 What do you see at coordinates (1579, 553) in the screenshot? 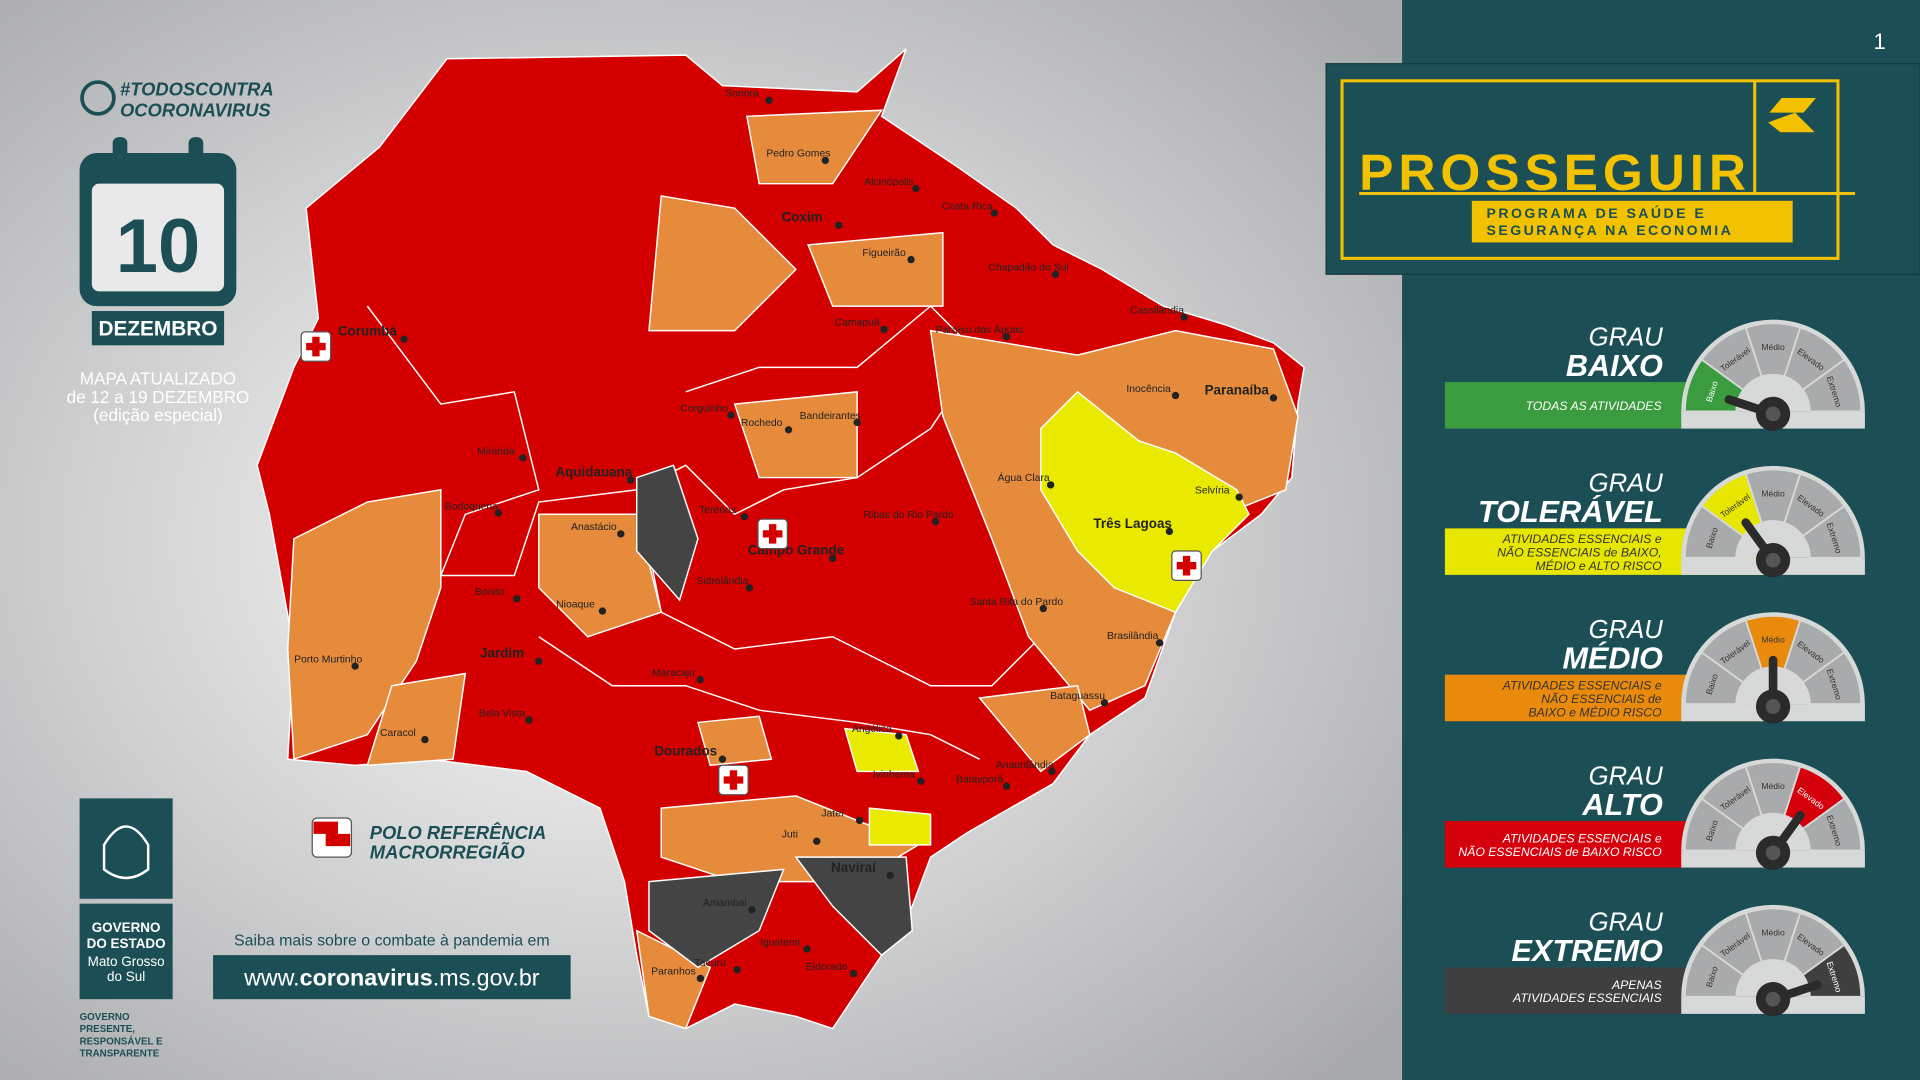
I see `level-description: NÃO ESSENCIAIS de BAIXO,` at bounding box center [1579, 553].